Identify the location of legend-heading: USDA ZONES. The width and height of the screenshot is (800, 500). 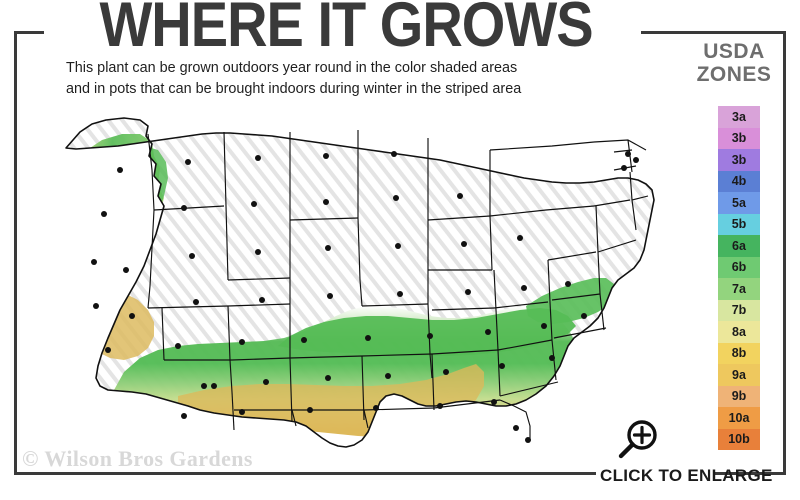
(734, 63).